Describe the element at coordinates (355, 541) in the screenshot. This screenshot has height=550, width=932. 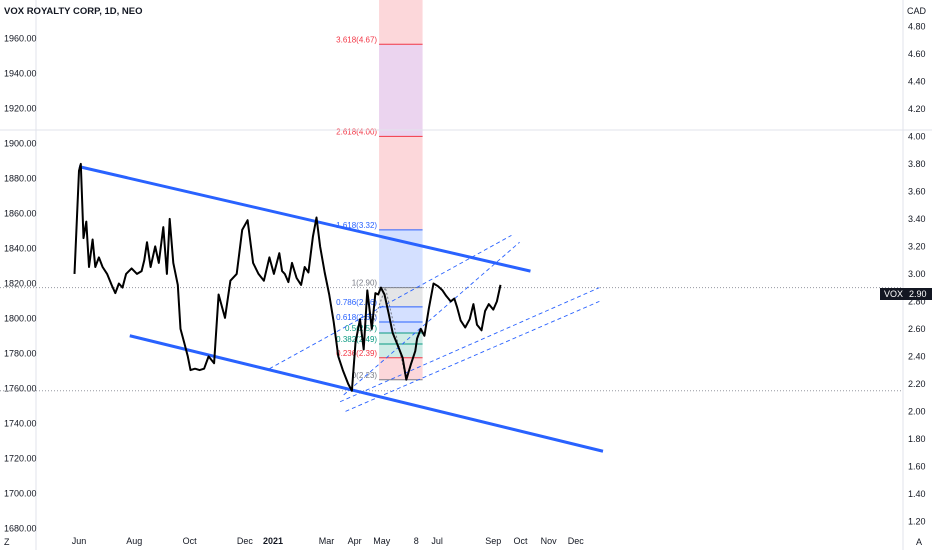
I see `x-axis-tick: Apr` at that location.